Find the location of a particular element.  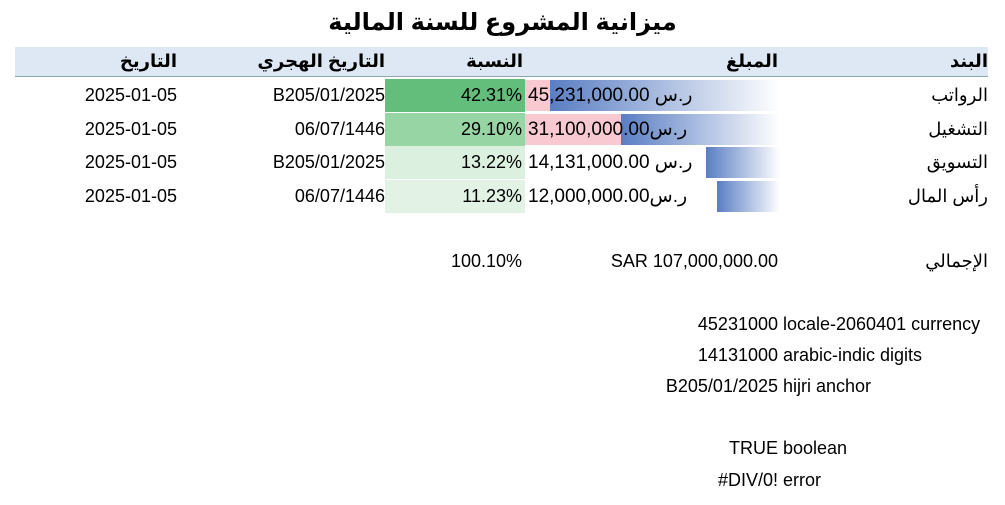

note-label: arabic-indic digits is located at coordinates (853, 355).